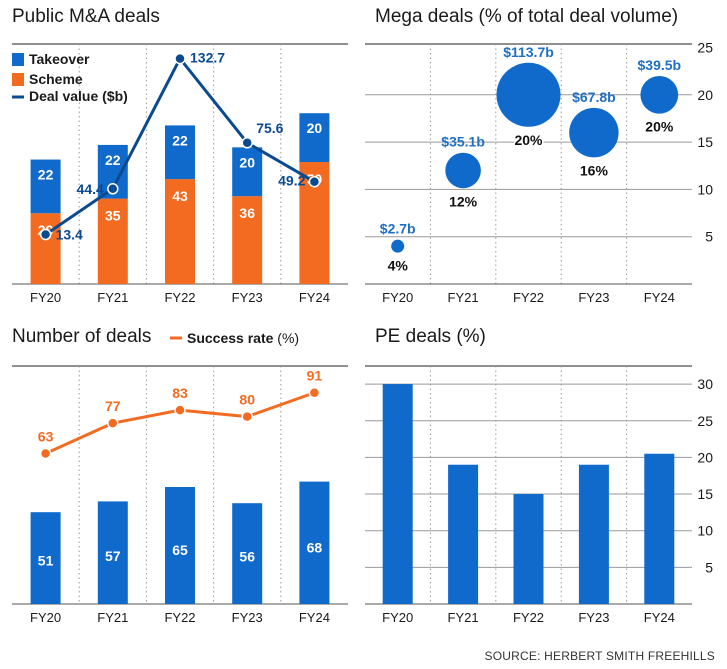 This screenshot has height=669, width=727. I want to click on bubble-value-label: $2.7b, so click(398, 229).